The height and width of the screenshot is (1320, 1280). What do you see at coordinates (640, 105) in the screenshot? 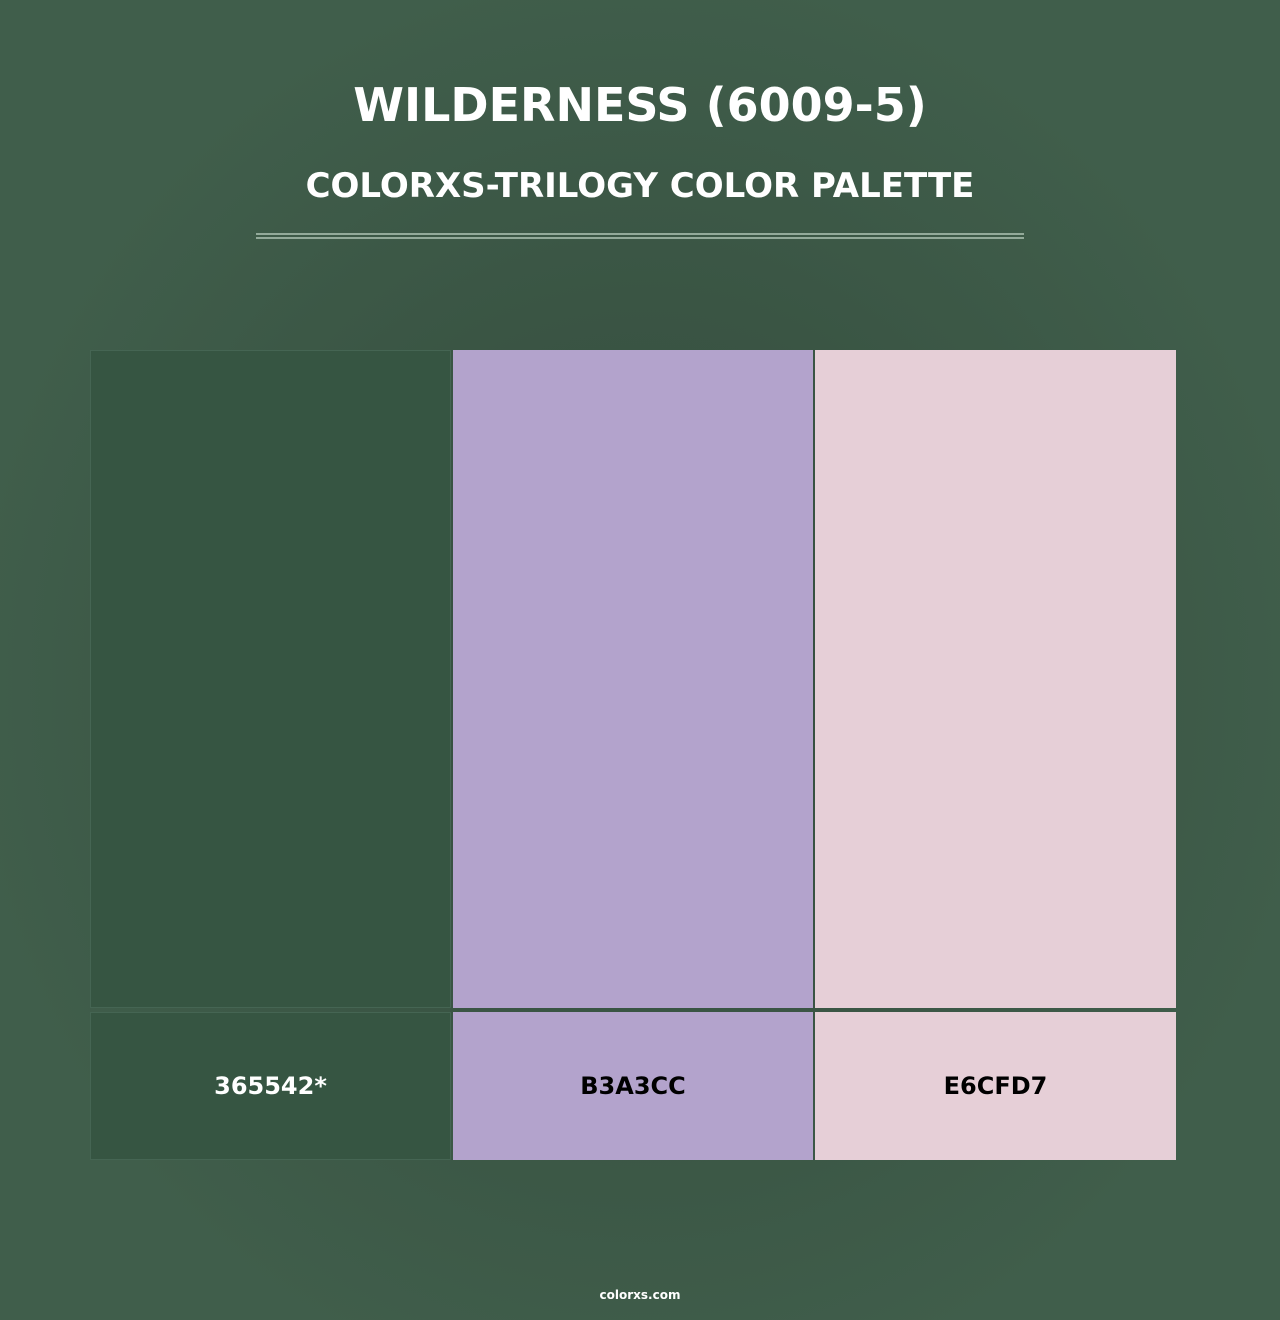
I see `page-title: WILDERNESS (6009-5)` at bounding box center [640, 105].